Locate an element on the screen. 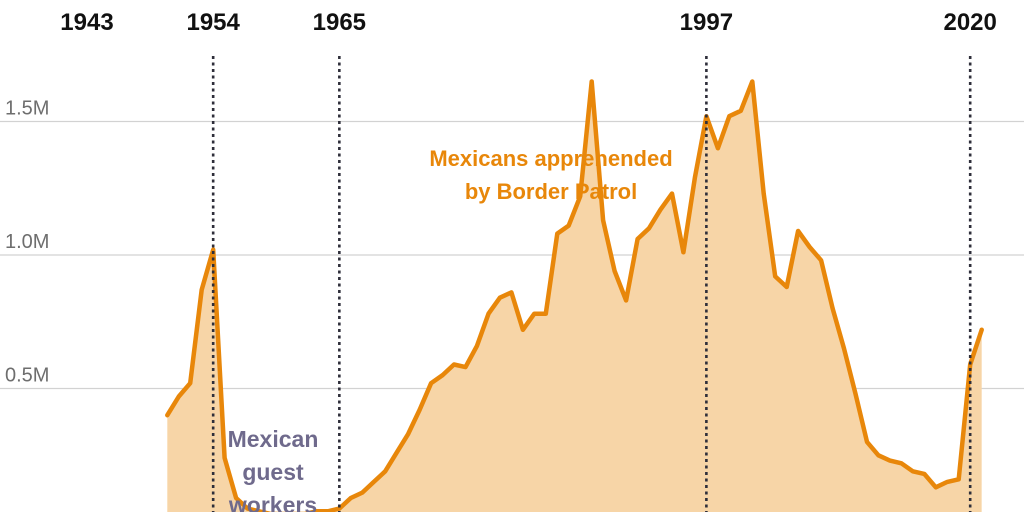  year-label-1954: 1954 is located at coordinates (213, 22).